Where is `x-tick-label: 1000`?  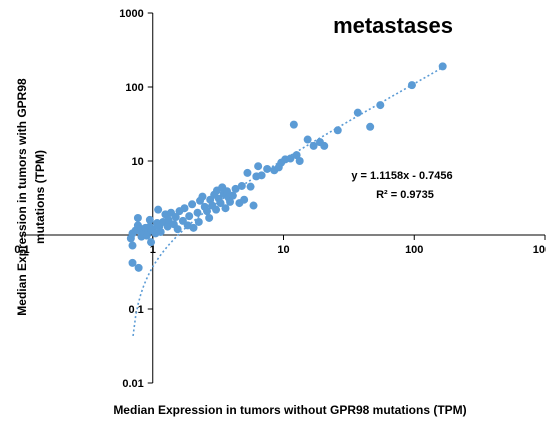
x-tick-label: 1000 is located at coordinates (539, 250).